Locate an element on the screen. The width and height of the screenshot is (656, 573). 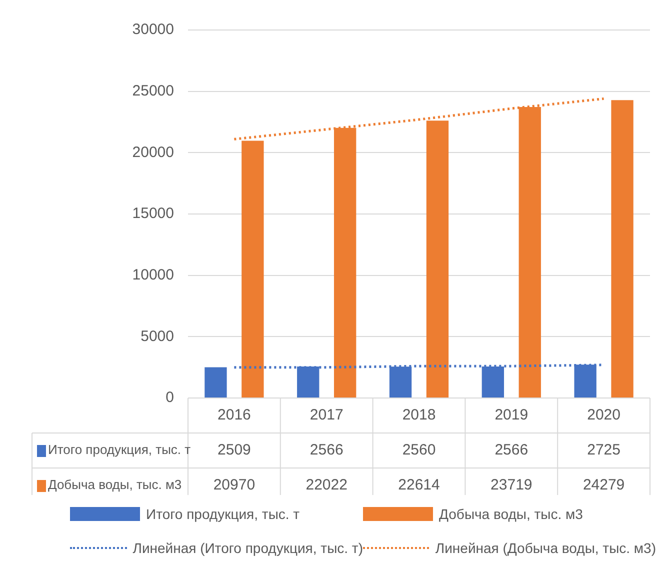
data-label: 22022 is located at coordinates (327, 485).